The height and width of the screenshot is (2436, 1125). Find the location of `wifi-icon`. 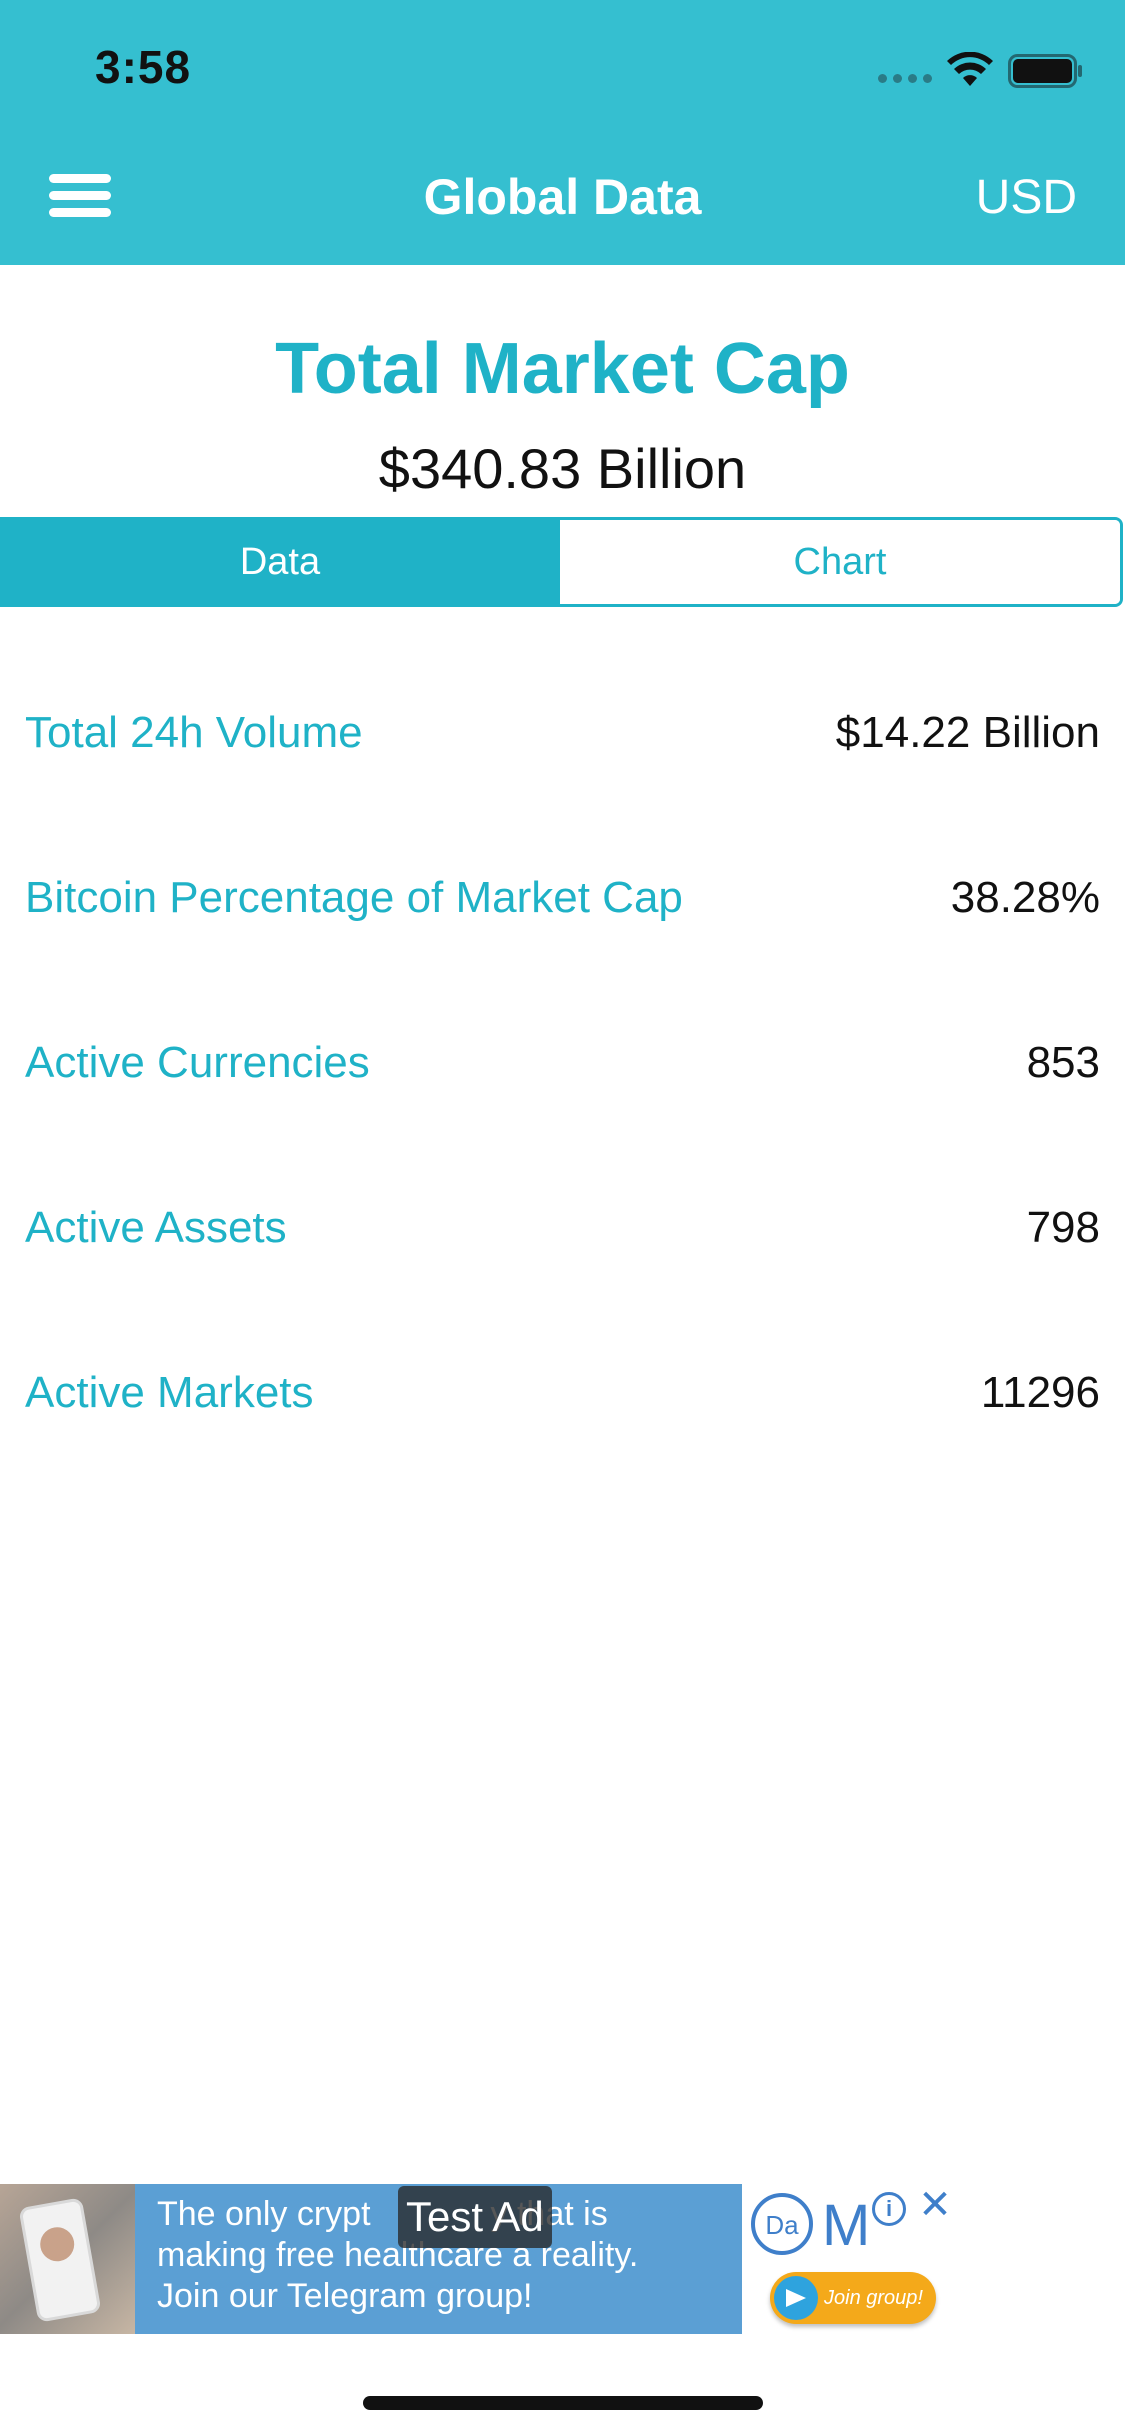

wifi-icon is located at coordinates (970, 69).